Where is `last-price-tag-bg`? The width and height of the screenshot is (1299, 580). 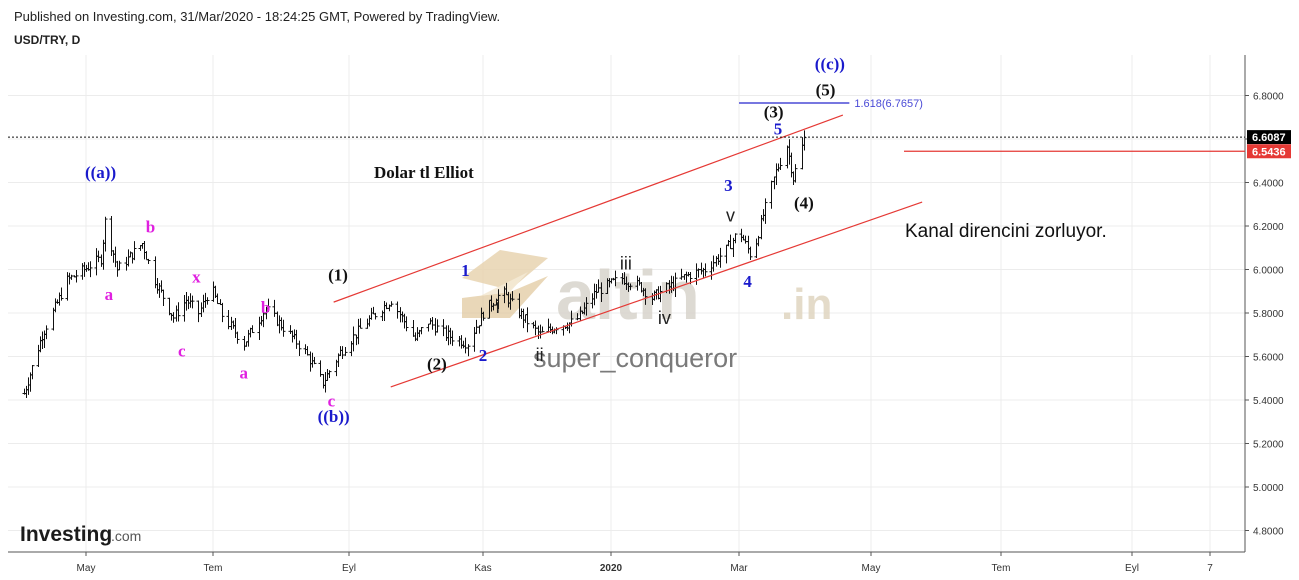 last-price-tag-bg is located at coordinates (1269, 137).